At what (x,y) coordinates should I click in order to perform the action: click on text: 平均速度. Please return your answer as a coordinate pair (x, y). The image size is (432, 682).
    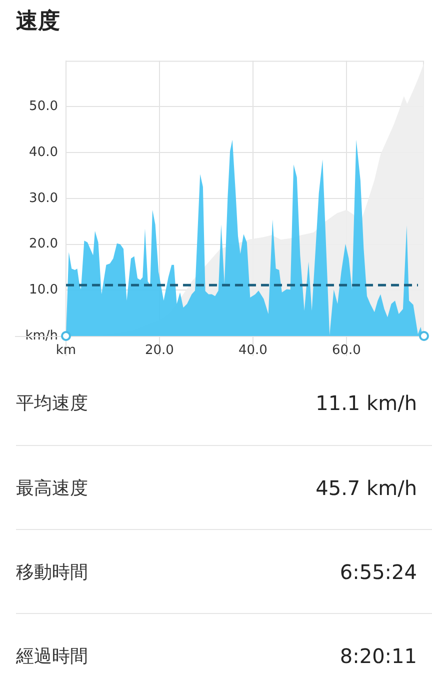
    Looking at the image, I should click on (52, 403).